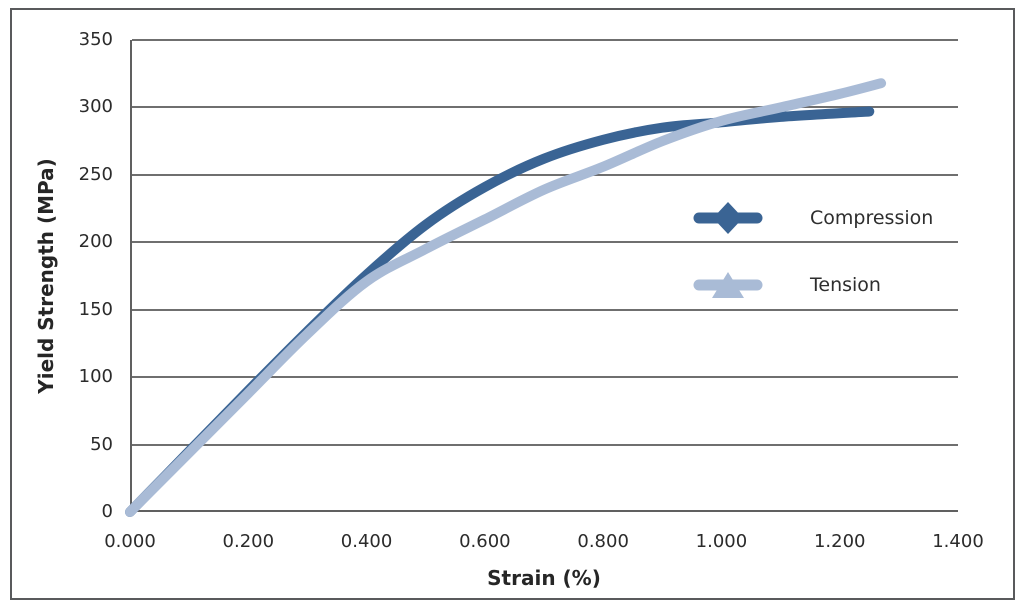 Image resolution: width=1024 pixels, height=610 pixels. Describe the element at coordinates (95, 309) in the screenshot. I see `y-tick-label-150: 150` at that location.